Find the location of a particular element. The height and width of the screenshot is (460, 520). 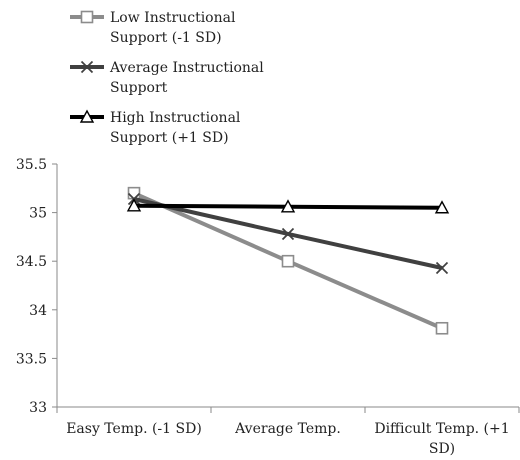

x-tick-label: Average Temp. is located at coordinates (287, 429).